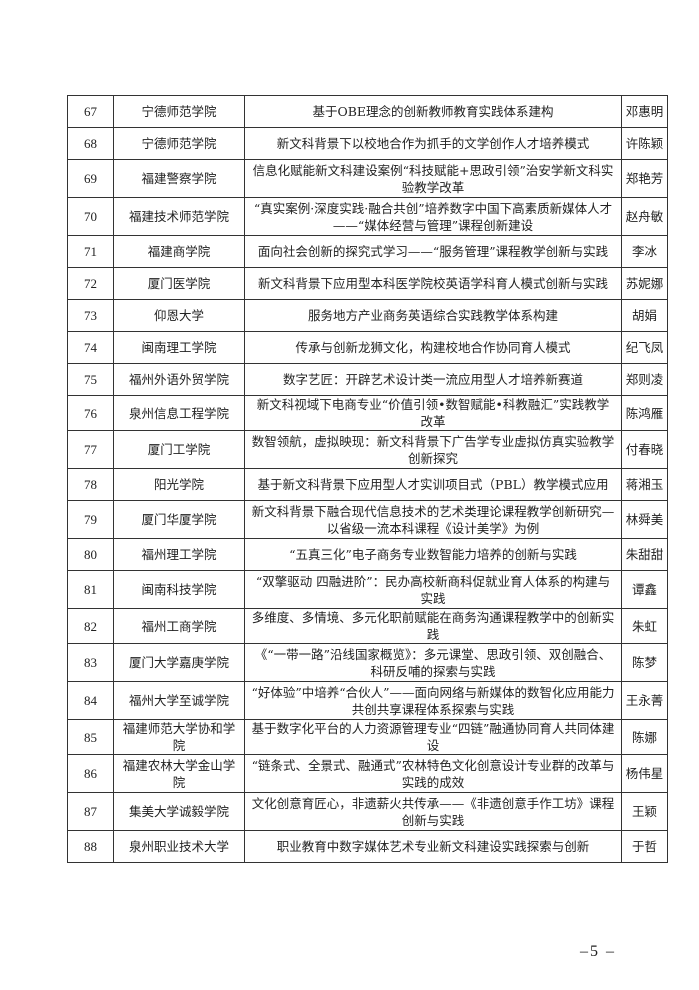 This screenshot has height=990, width=699. Describe the element at coordinates (433, 773) in the screenshot. I see `project-title: “链条式、全景式、融通式”农林特色文化创意设计专业群的改革与实践的成效` at that location.